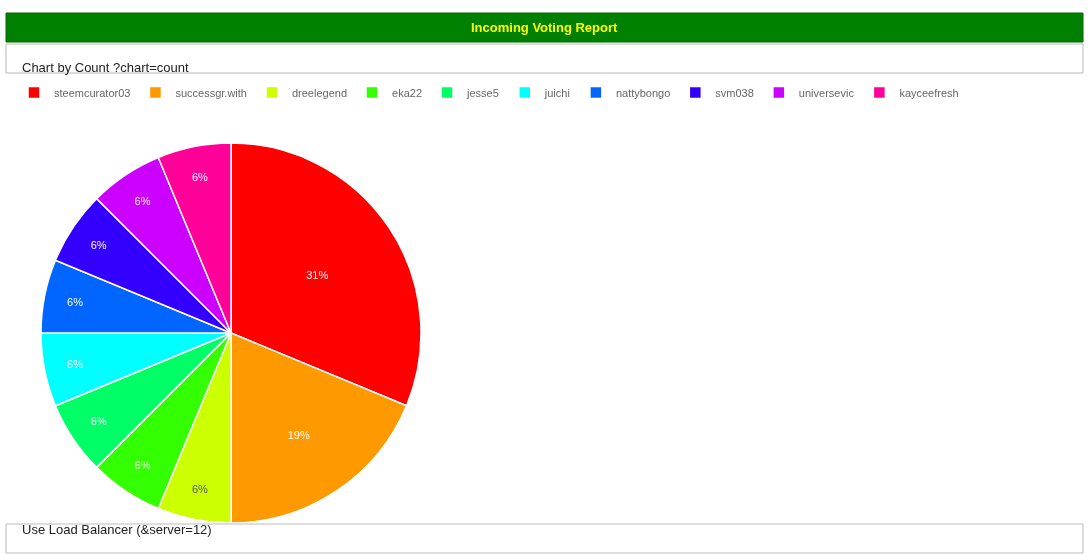  I want to click on legend-label: steemcurator03, so click(92, 92).